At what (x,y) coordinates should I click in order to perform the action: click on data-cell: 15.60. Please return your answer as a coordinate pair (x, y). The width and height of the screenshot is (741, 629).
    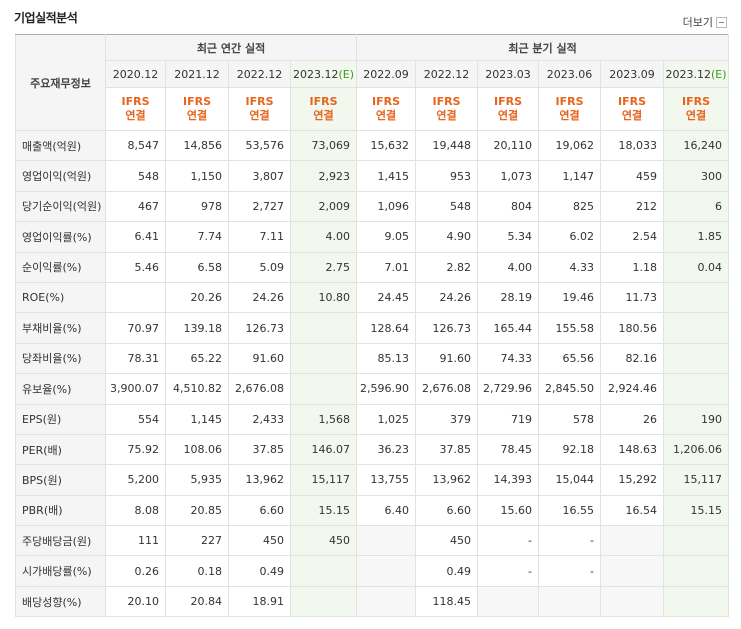
    Looking at the image, I should click on (508, 510).